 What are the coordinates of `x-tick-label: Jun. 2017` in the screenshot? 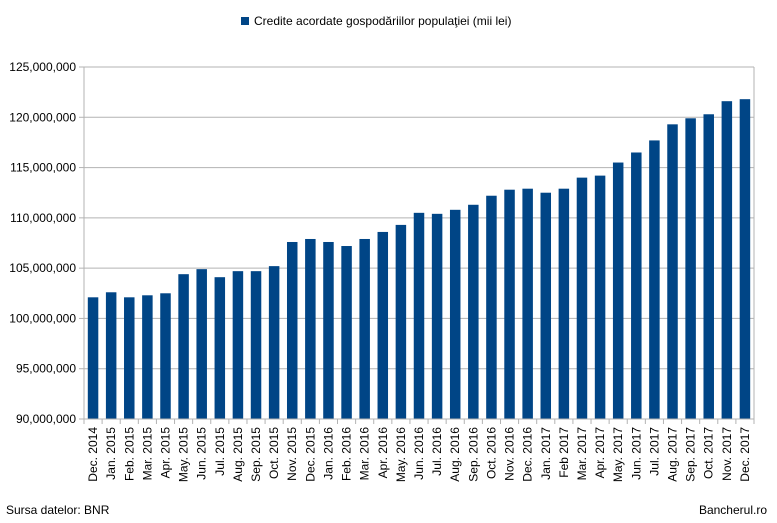 It's located at (636, 453).